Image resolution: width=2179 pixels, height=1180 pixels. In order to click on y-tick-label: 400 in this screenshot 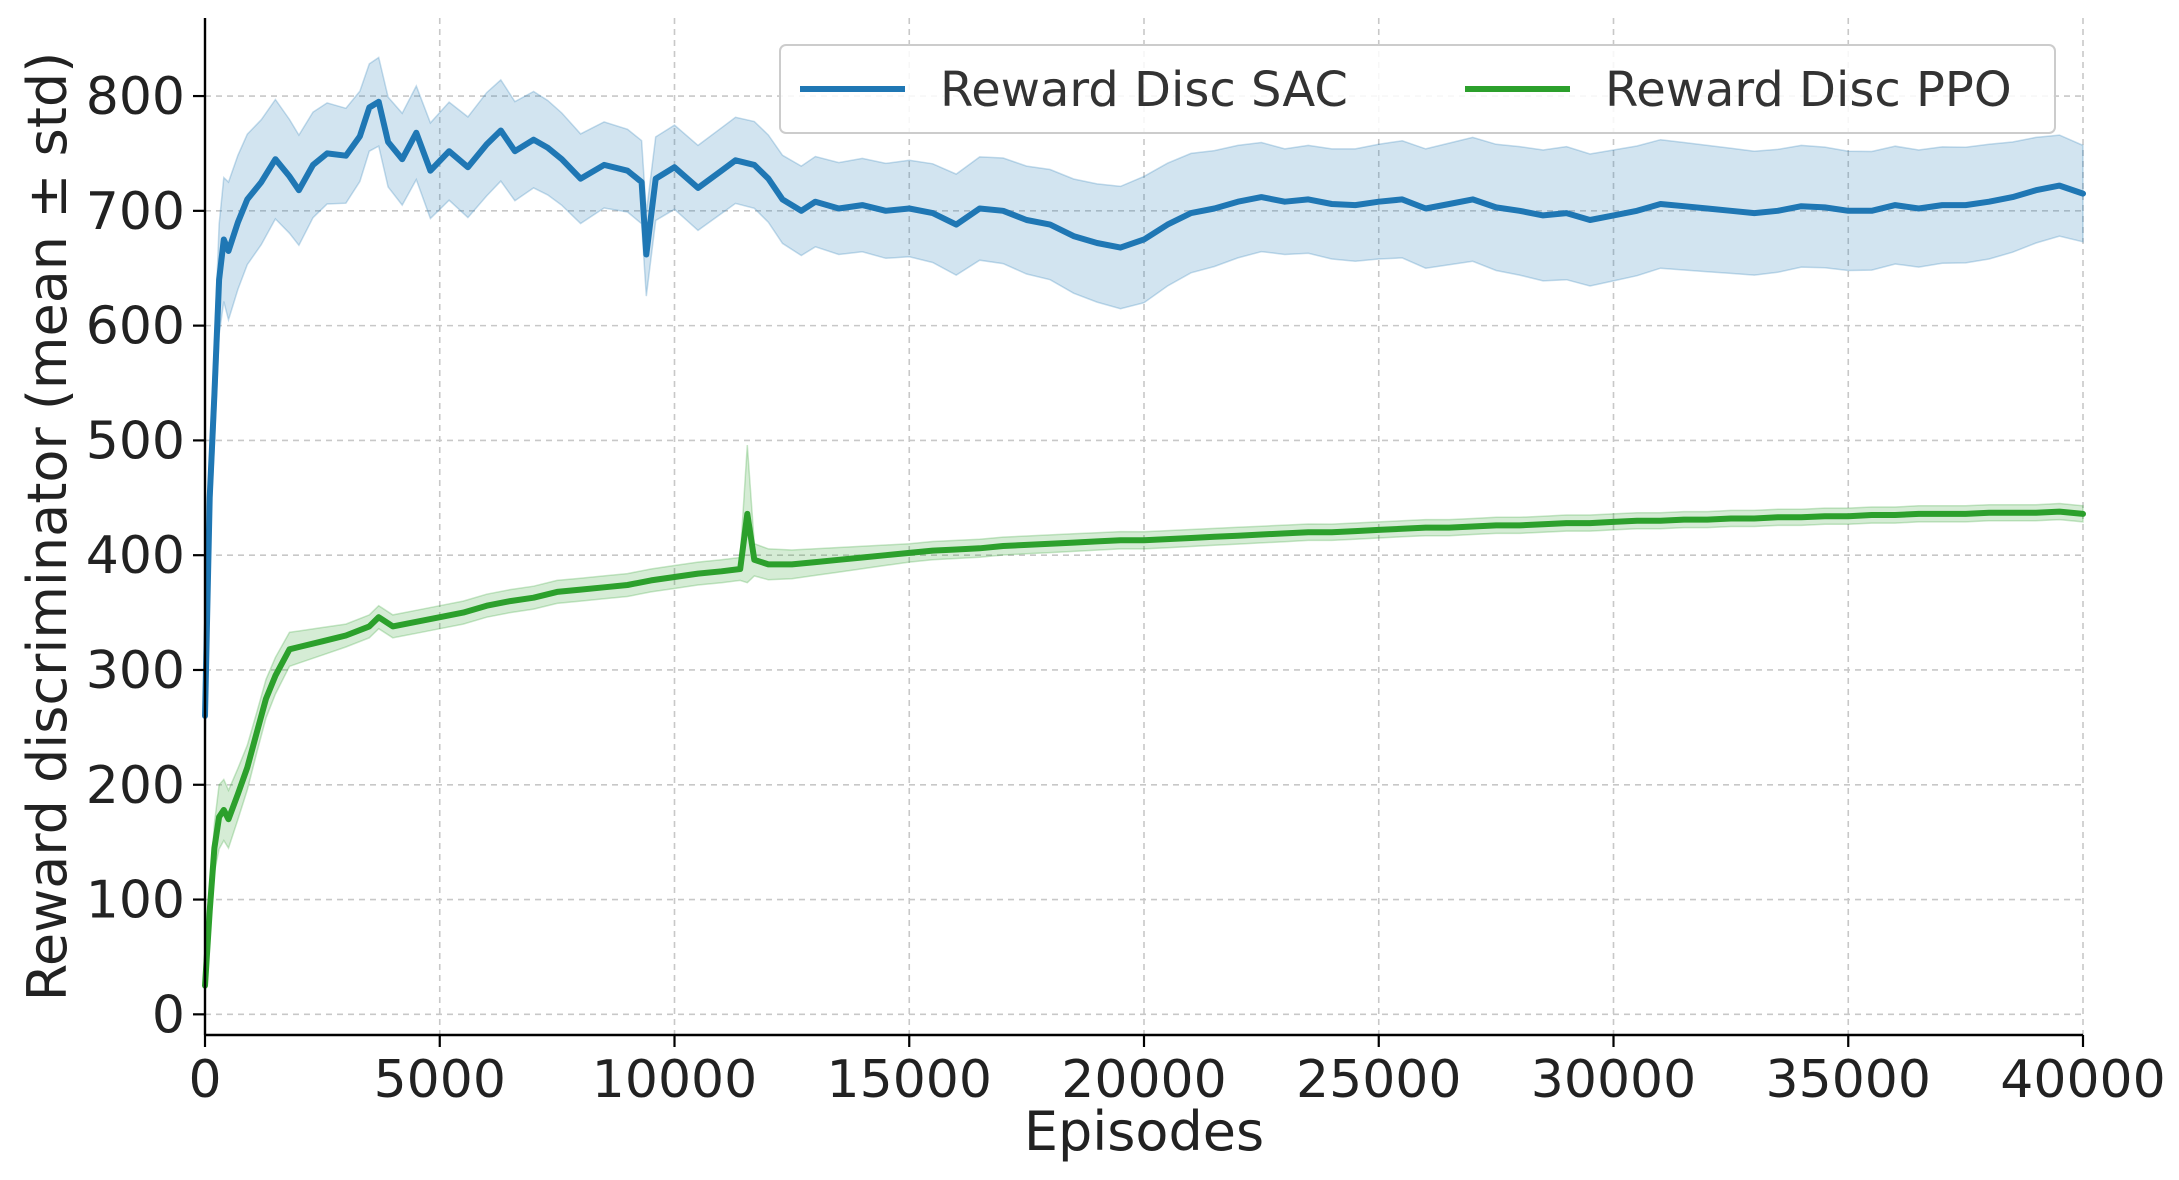, I will do `click(135, 556)`.